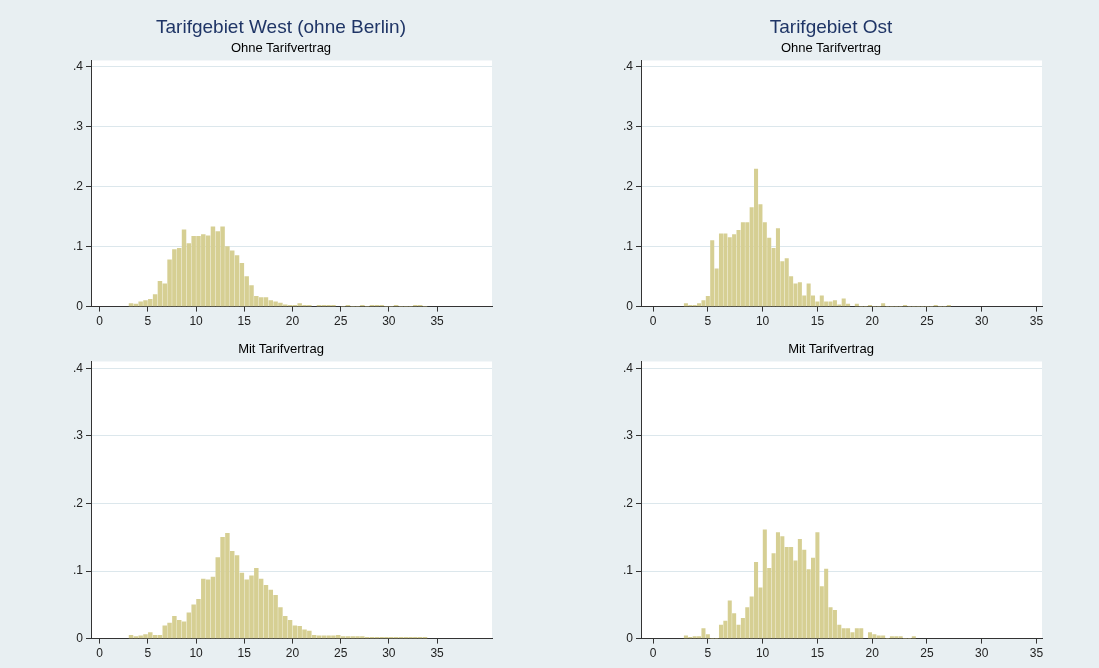 Image resolution: width=1099 pixels, height=668 pixels. I want to click on chart-title: Tarifgebiet Ost, so click(831, 26).